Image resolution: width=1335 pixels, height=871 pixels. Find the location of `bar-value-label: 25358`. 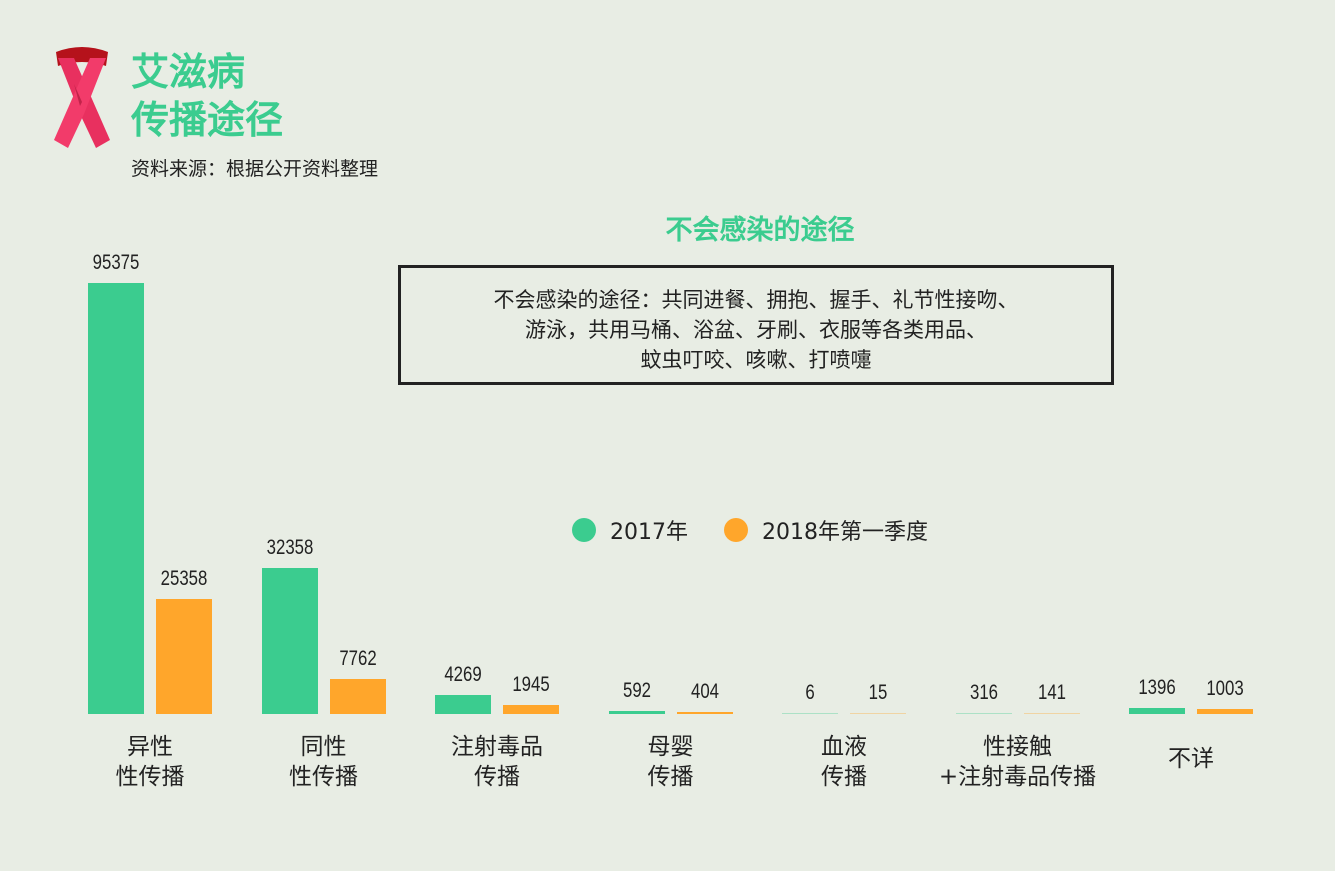

bar-value-label: 25358 is located at coordinates (184, 579).